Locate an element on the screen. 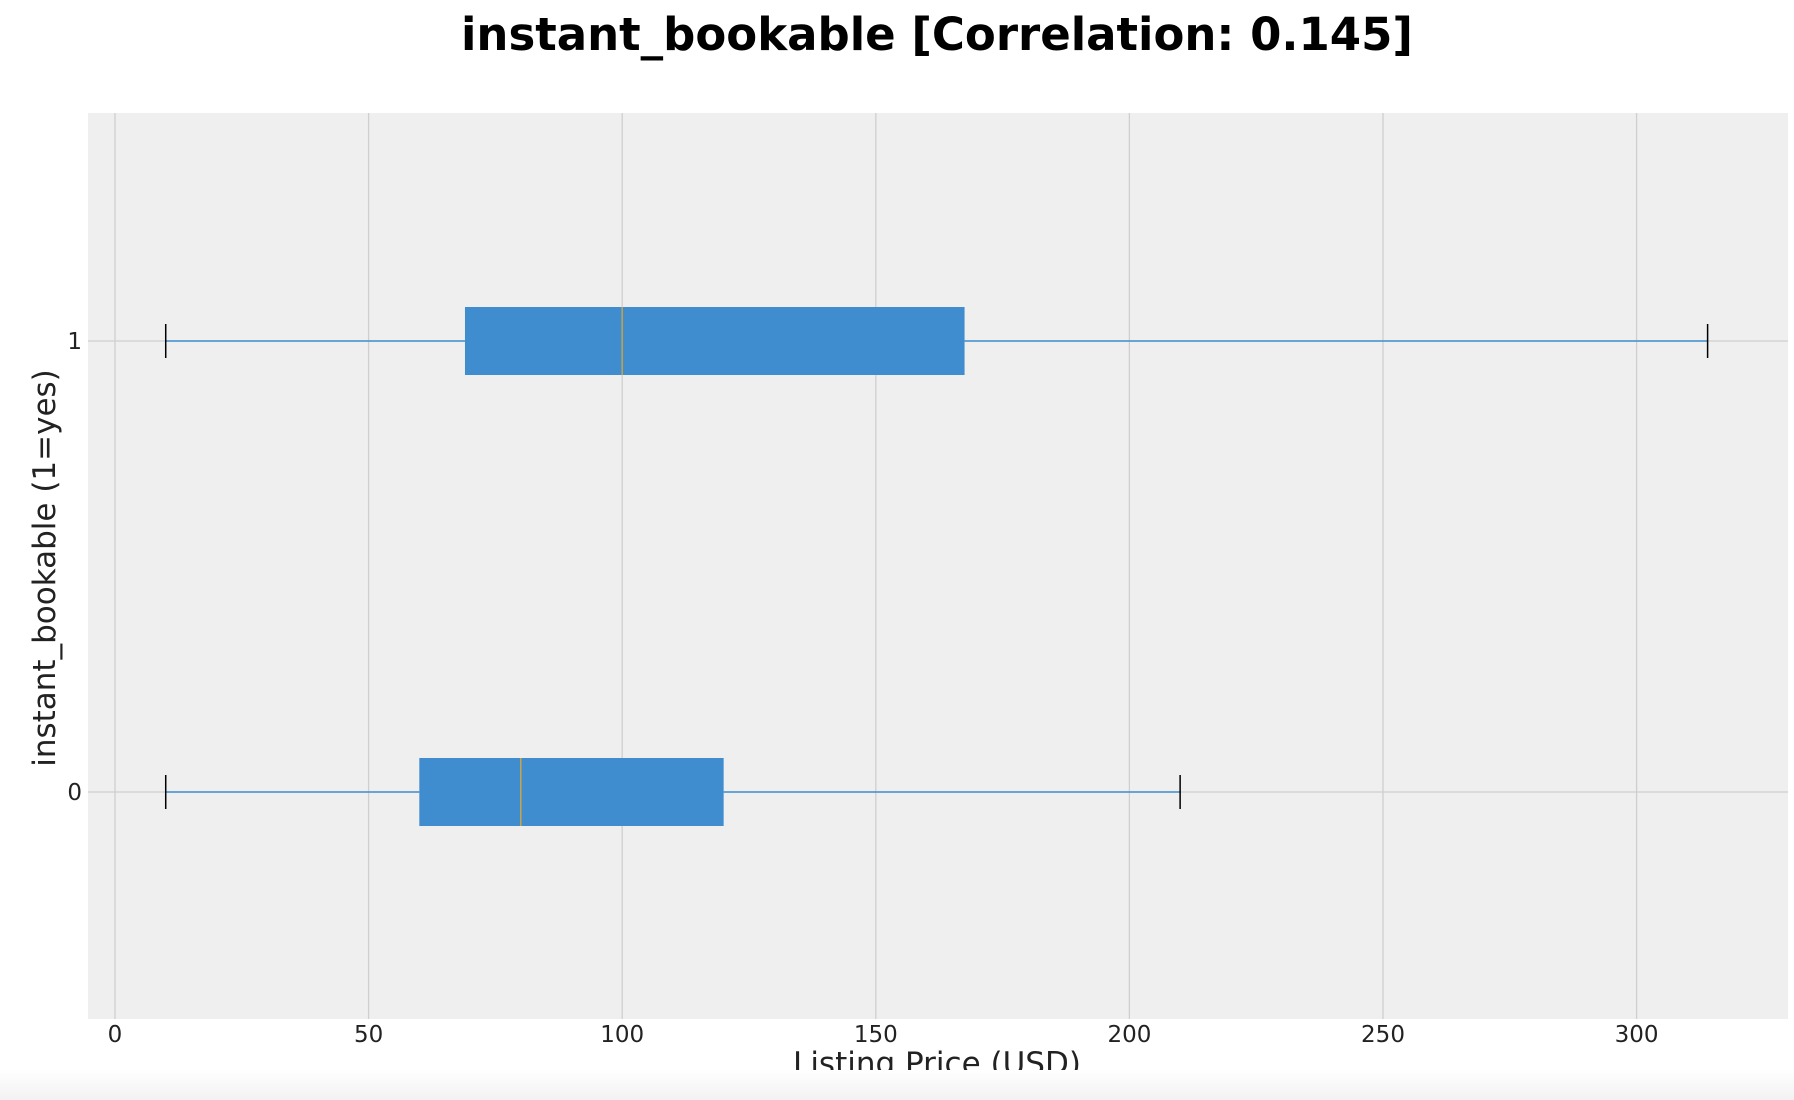 This screenshot has height=1100, width=1794. x-axis-ticks: 0 50 100 150 200 250 300 is located at coordinates (883, 1035).